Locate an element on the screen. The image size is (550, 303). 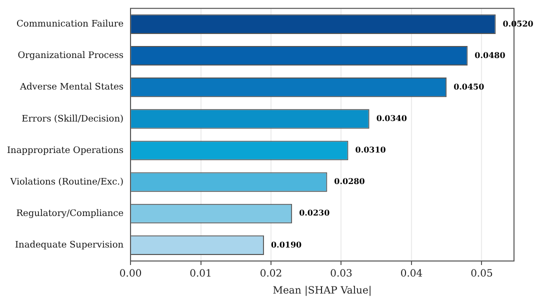
data-label: 0.0310 is located at coordinates (370, 149).